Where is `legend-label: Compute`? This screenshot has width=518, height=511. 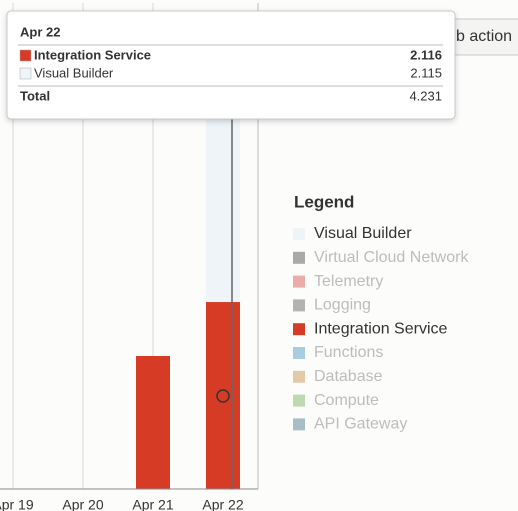
legend-label: Compute is located at coordinates (346, 400).